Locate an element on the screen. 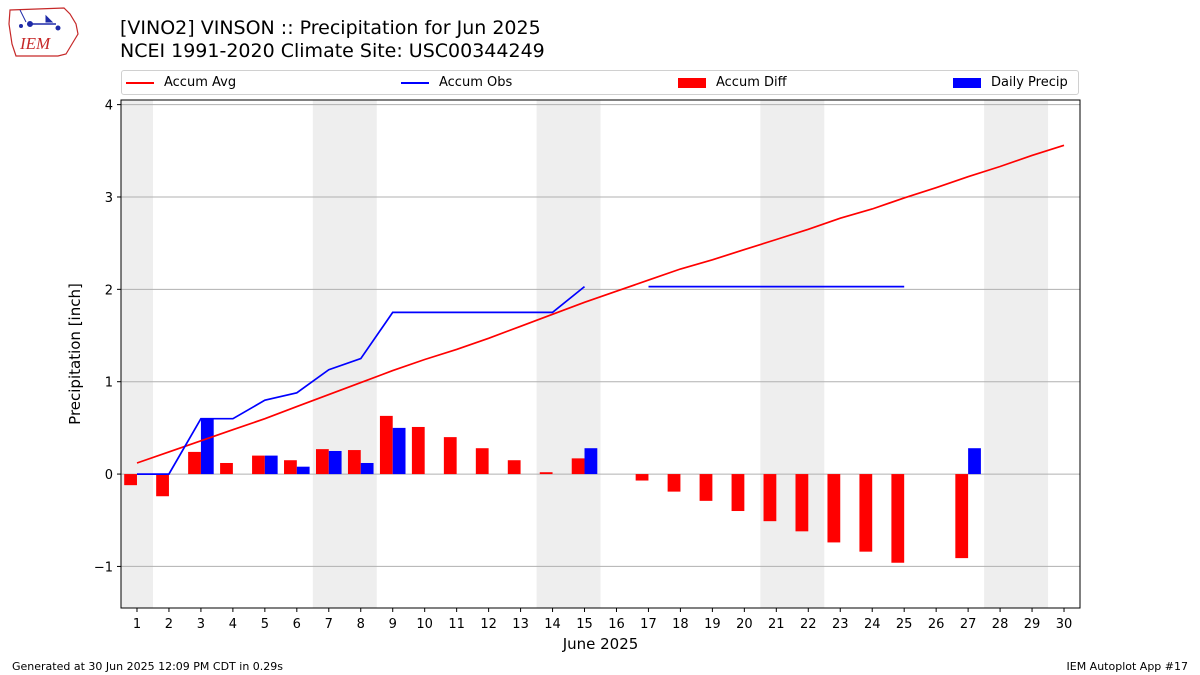  xtick-label-19: 19 is located at coordinates (712, 624).